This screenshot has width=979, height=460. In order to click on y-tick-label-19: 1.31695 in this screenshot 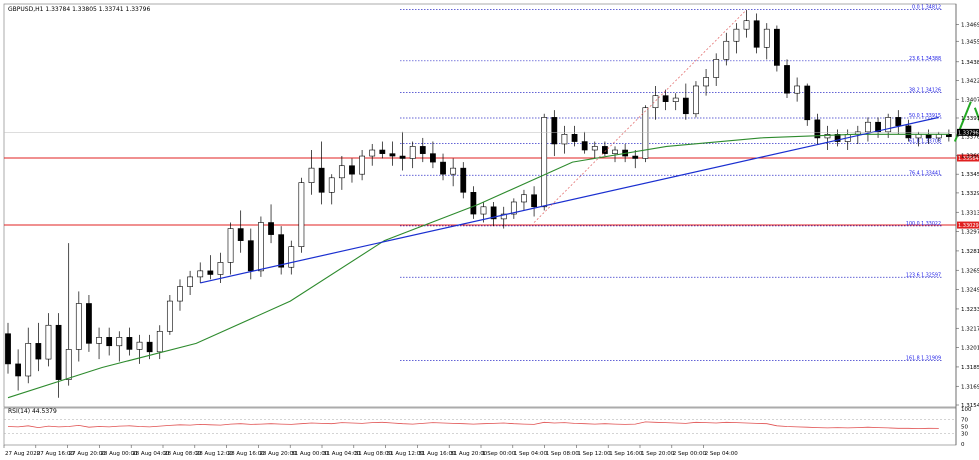, I will do `click(970, 387)`.